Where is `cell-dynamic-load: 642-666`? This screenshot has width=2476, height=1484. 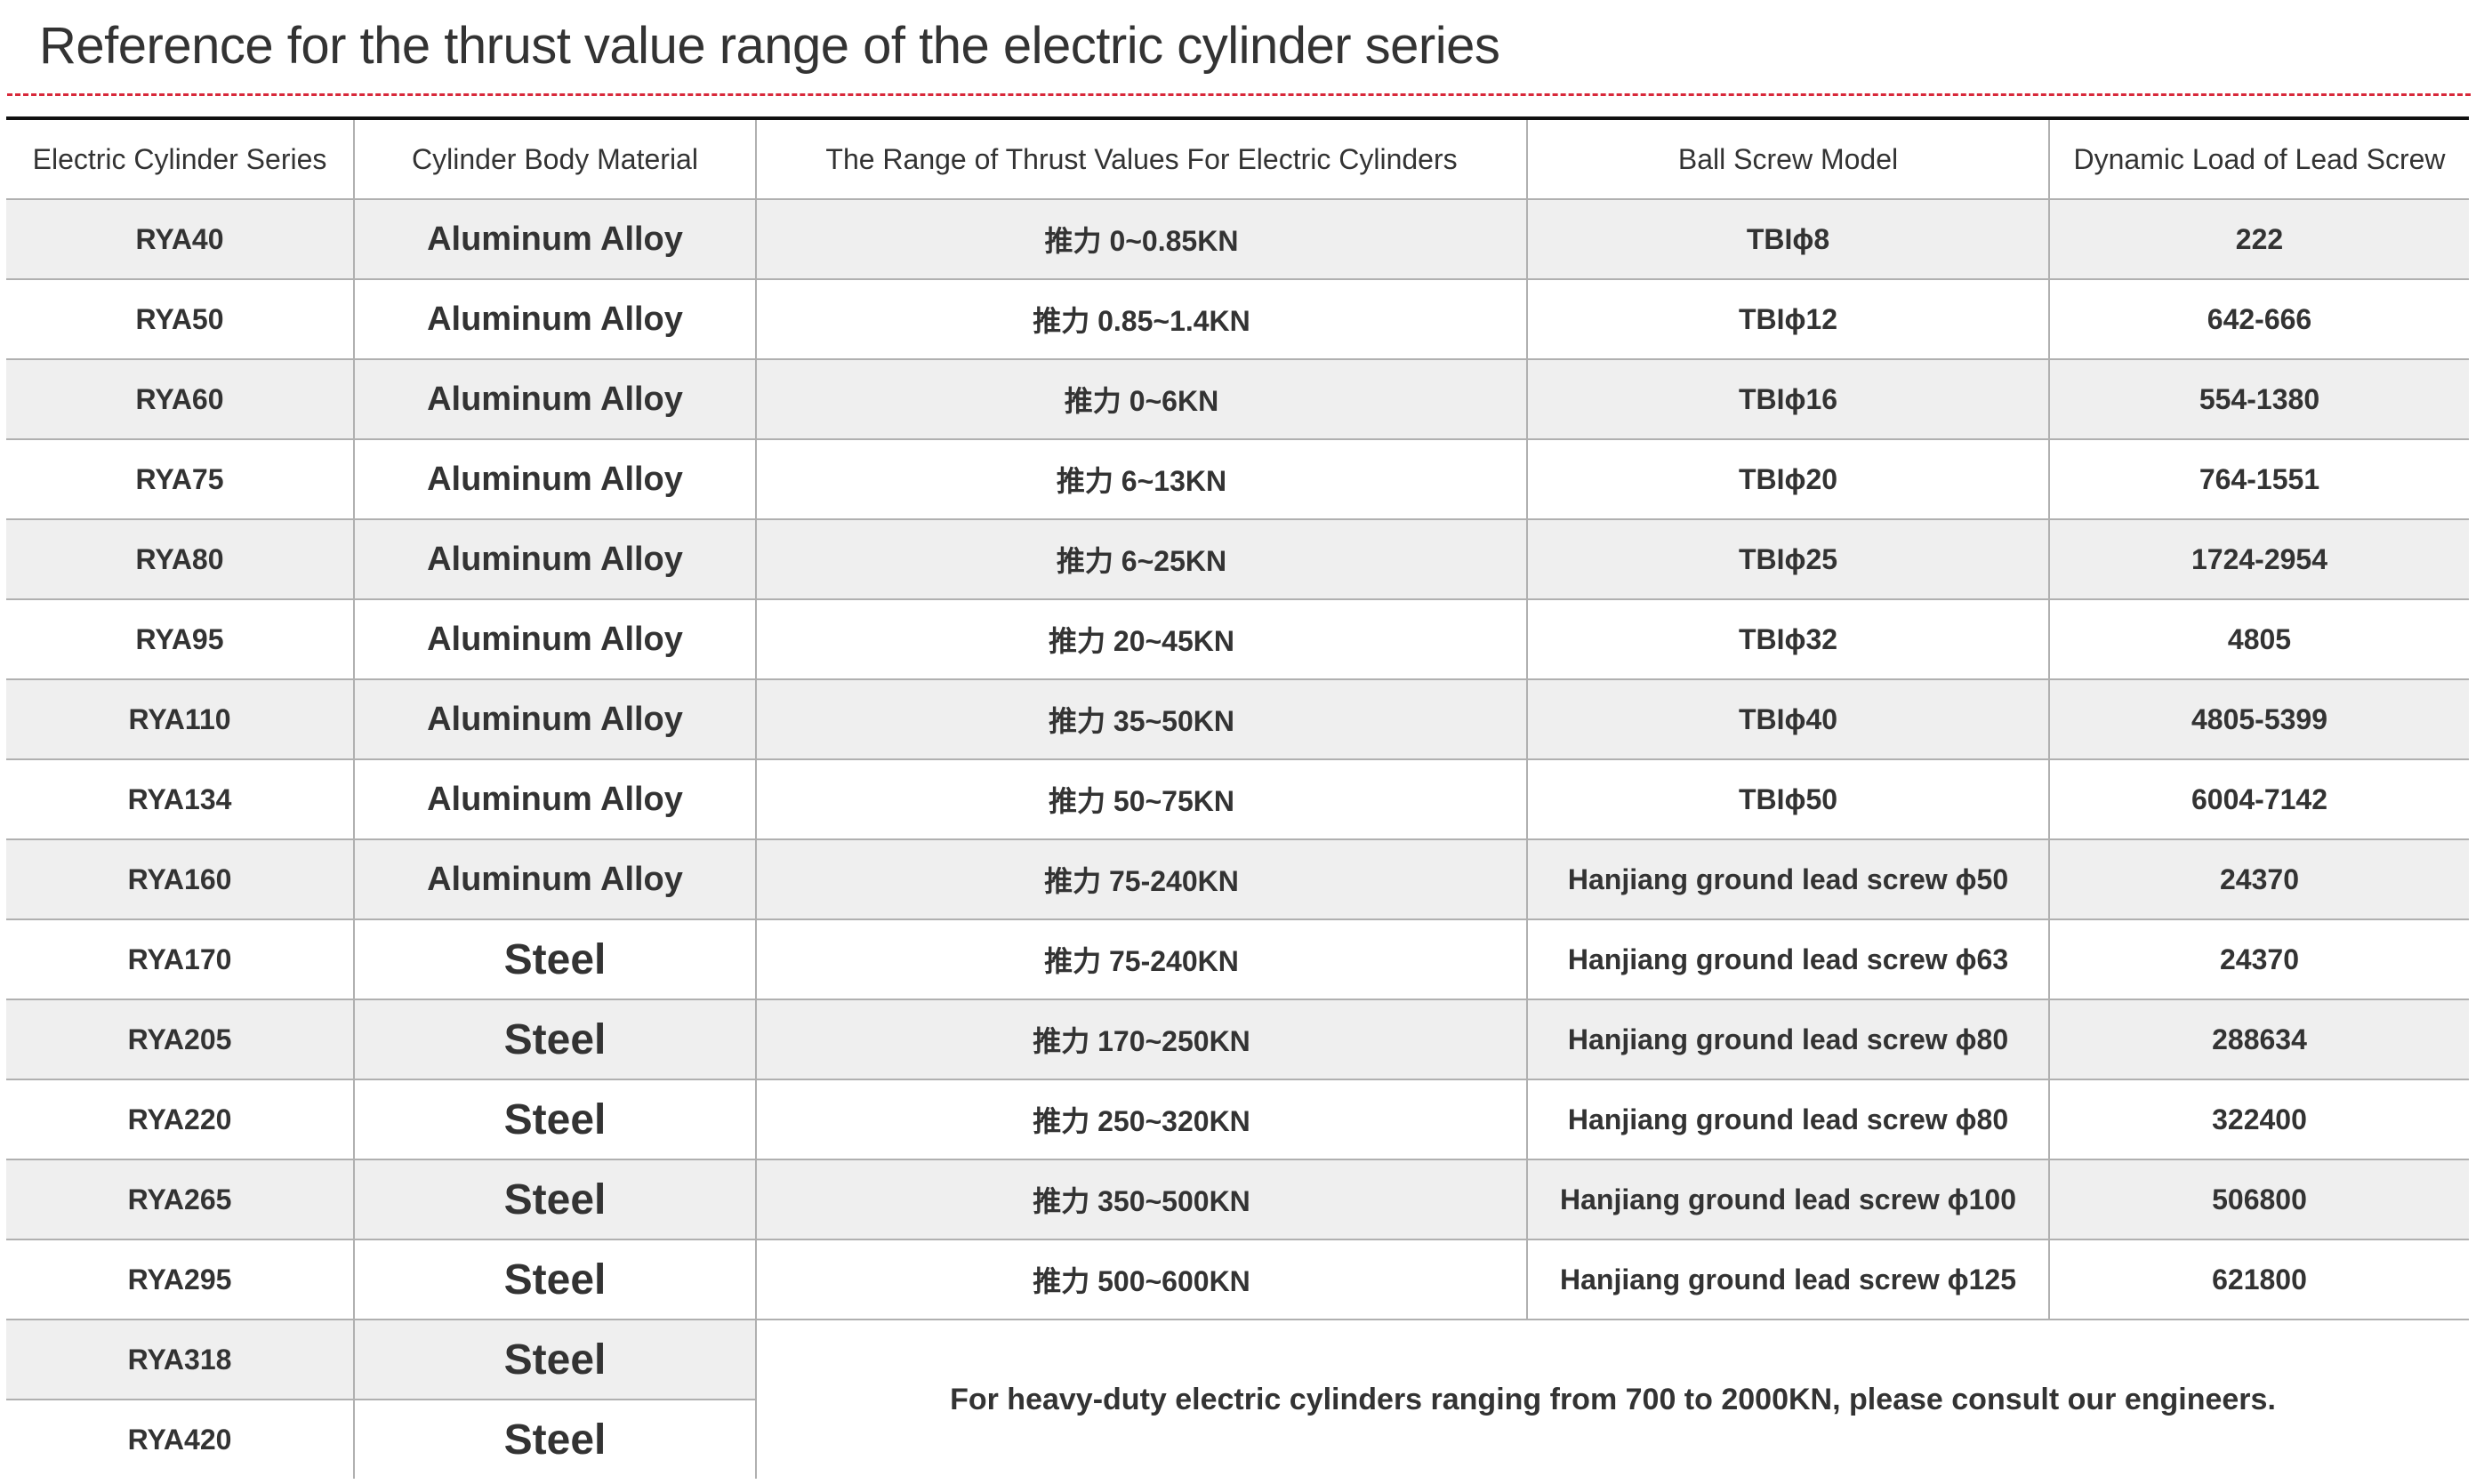 cell-dynamic-load: 642-666 is located at coordinates (2258, 319).